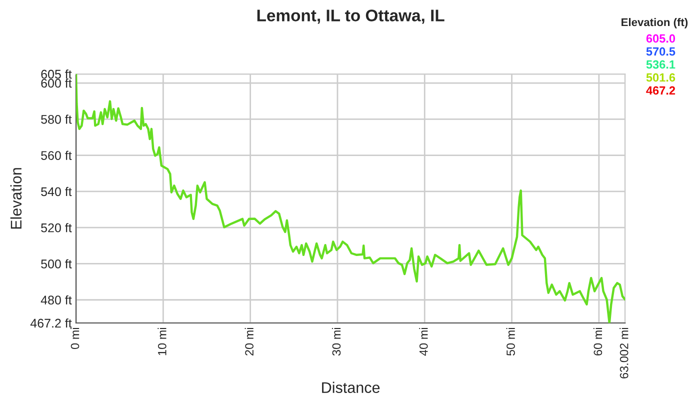 This screenshot has width=700, height=400. Describe the element at coordinates (56, 83) in the screenshot. I see `y-tick-label: 600 ft` at that location.